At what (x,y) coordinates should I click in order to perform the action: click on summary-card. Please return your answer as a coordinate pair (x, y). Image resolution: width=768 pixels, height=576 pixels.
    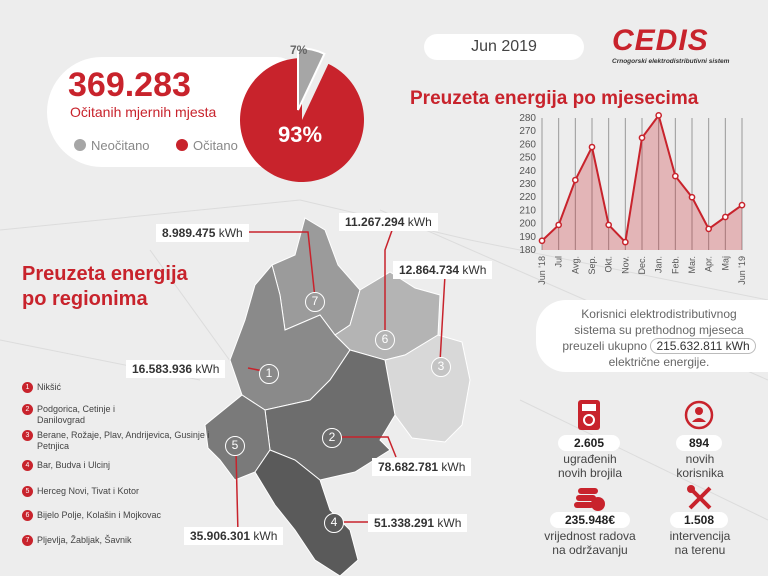
    Looking at the image, I should click on (652, 336).